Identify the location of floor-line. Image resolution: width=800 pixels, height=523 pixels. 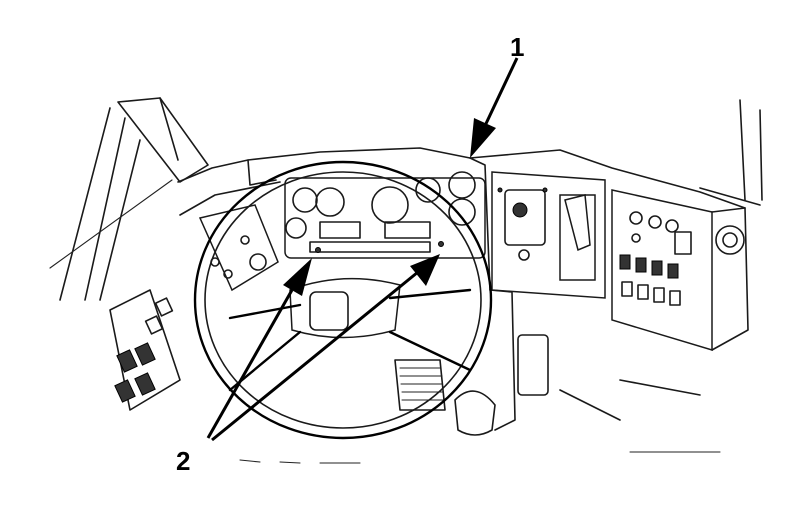
(480, 457).